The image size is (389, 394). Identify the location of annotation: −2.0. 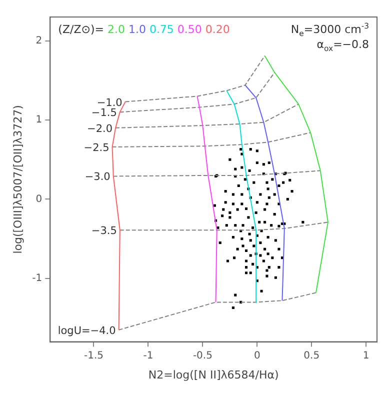
(100, 128).